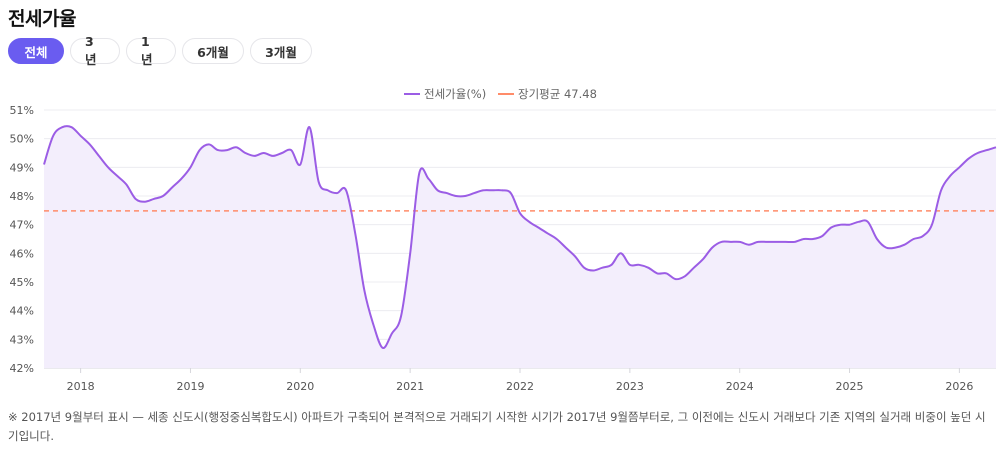 This screenshot has width=1001, height=458. What do you see at coordinates (42, 19) in the screenshot?
I see `page-title: 전세가율` at bounding box center [42, 19].